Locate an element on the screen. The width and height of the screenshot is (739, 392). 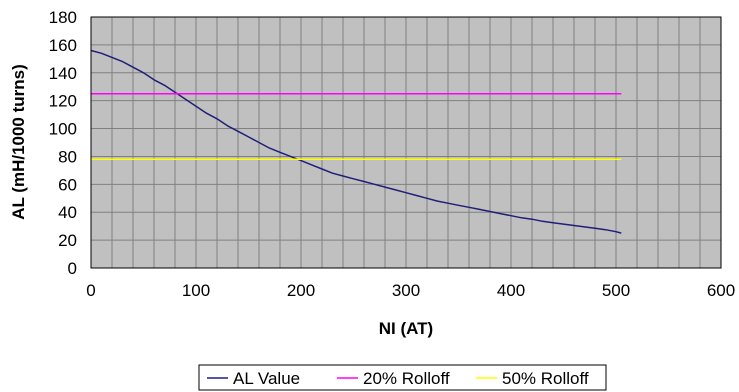
y-tick-label: 160 is located at coordinates (63, 45).